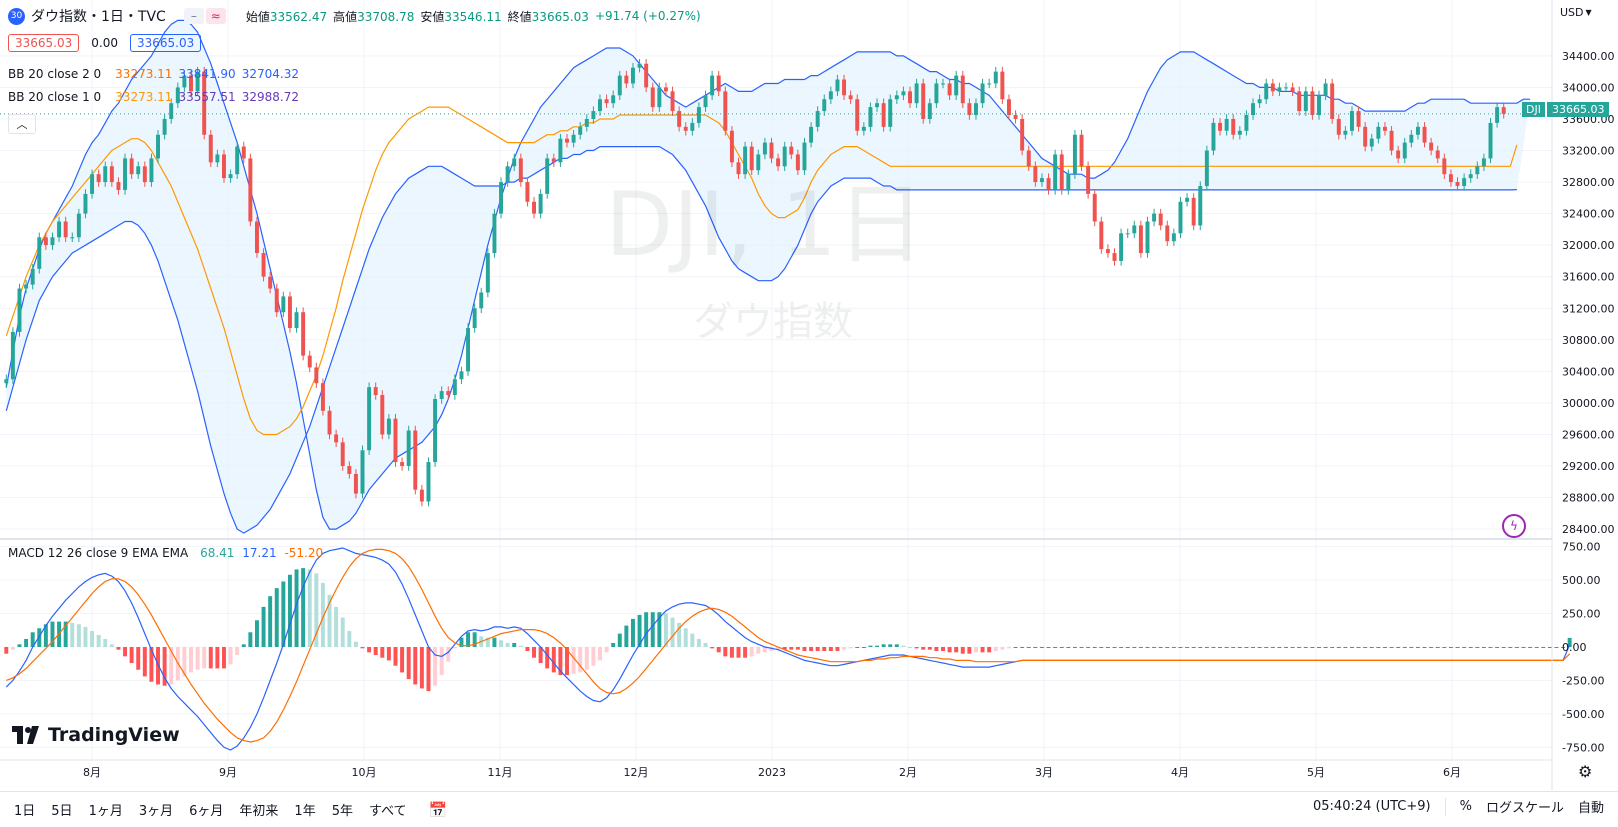 This screenshot has width=1618, height=827. I want to click on price-tick-label: 30400.00, so click(1588, 371).